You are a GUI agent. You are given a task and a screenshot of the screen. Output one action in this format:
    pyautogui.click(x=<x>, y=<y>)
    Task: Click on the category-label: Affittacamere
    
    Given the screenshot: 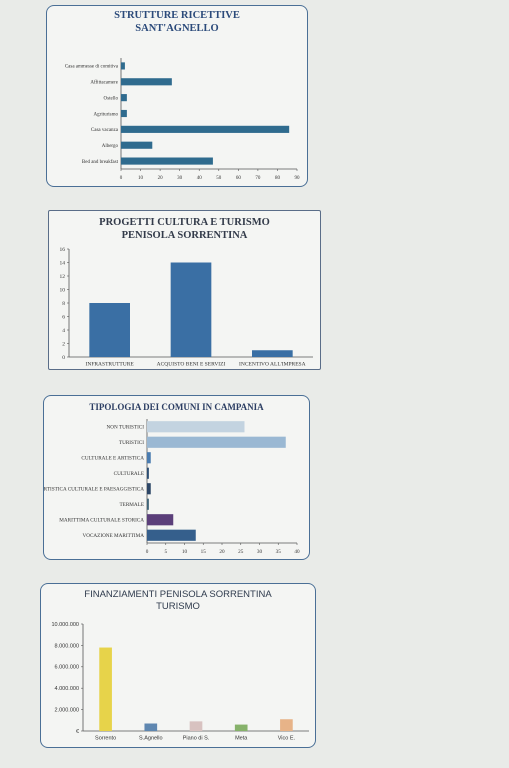 What is the action you would take?
    pyautogui.click(x=104, y=83)
    